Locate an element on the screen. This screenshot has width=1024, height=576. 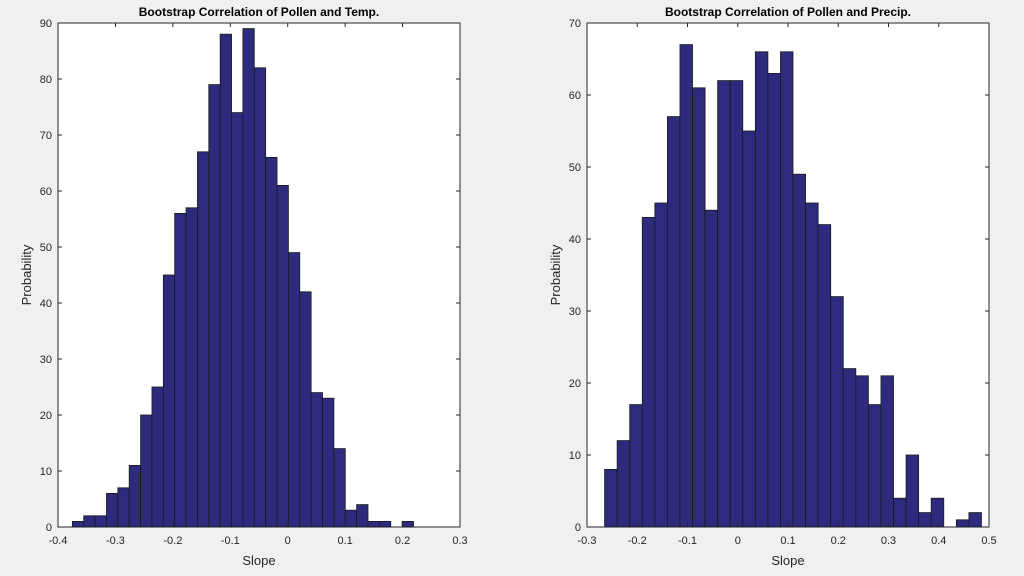
y-tick-label: 90 is located at coordinates (46, 24).